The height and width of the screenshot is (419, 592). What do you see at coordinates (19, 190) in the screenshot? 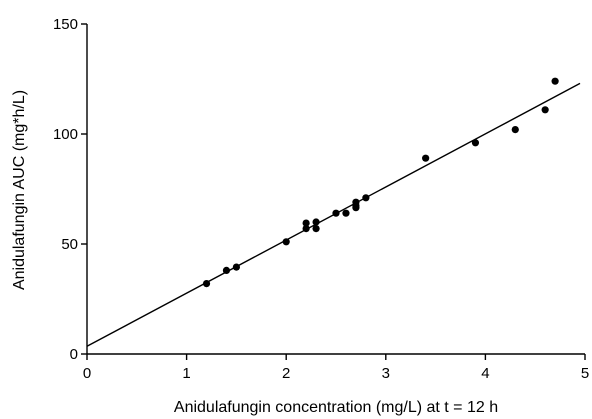
I see `y-axis-label: Anidulafungin AUC (mg*h/L)` at bounding box center [19, 190].